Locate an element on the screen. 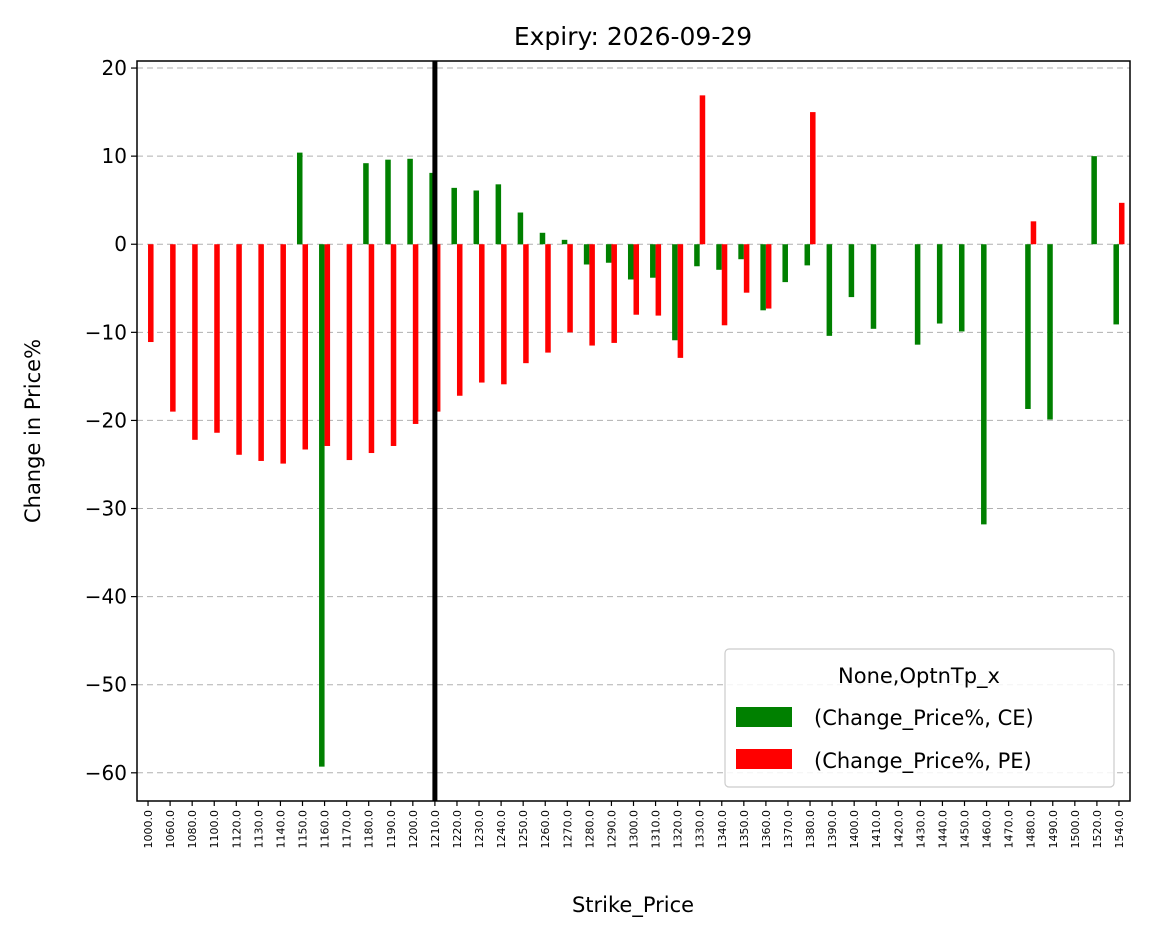 This screenshot has width=1149, height=939. bar-ce-1350.0 is located at coordinates (741, 252).